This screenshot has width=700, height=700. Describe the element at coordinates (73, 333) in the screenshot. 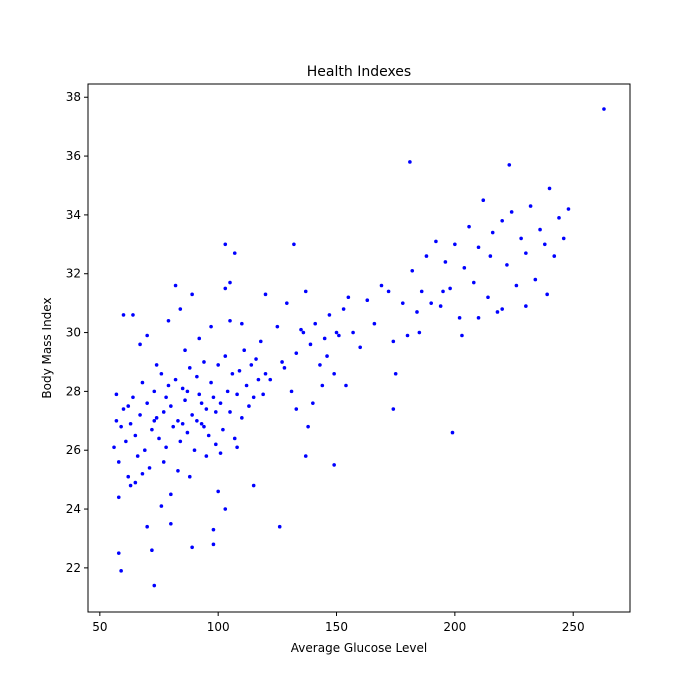

I see `y-tick-label: 30` at that location.